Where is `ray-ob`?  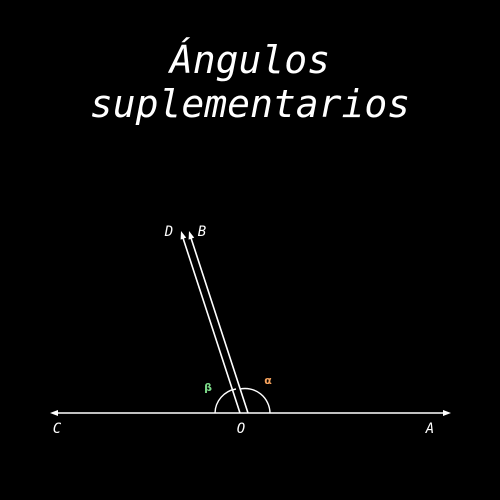
ray-ob is located at coordinates (219, 325).